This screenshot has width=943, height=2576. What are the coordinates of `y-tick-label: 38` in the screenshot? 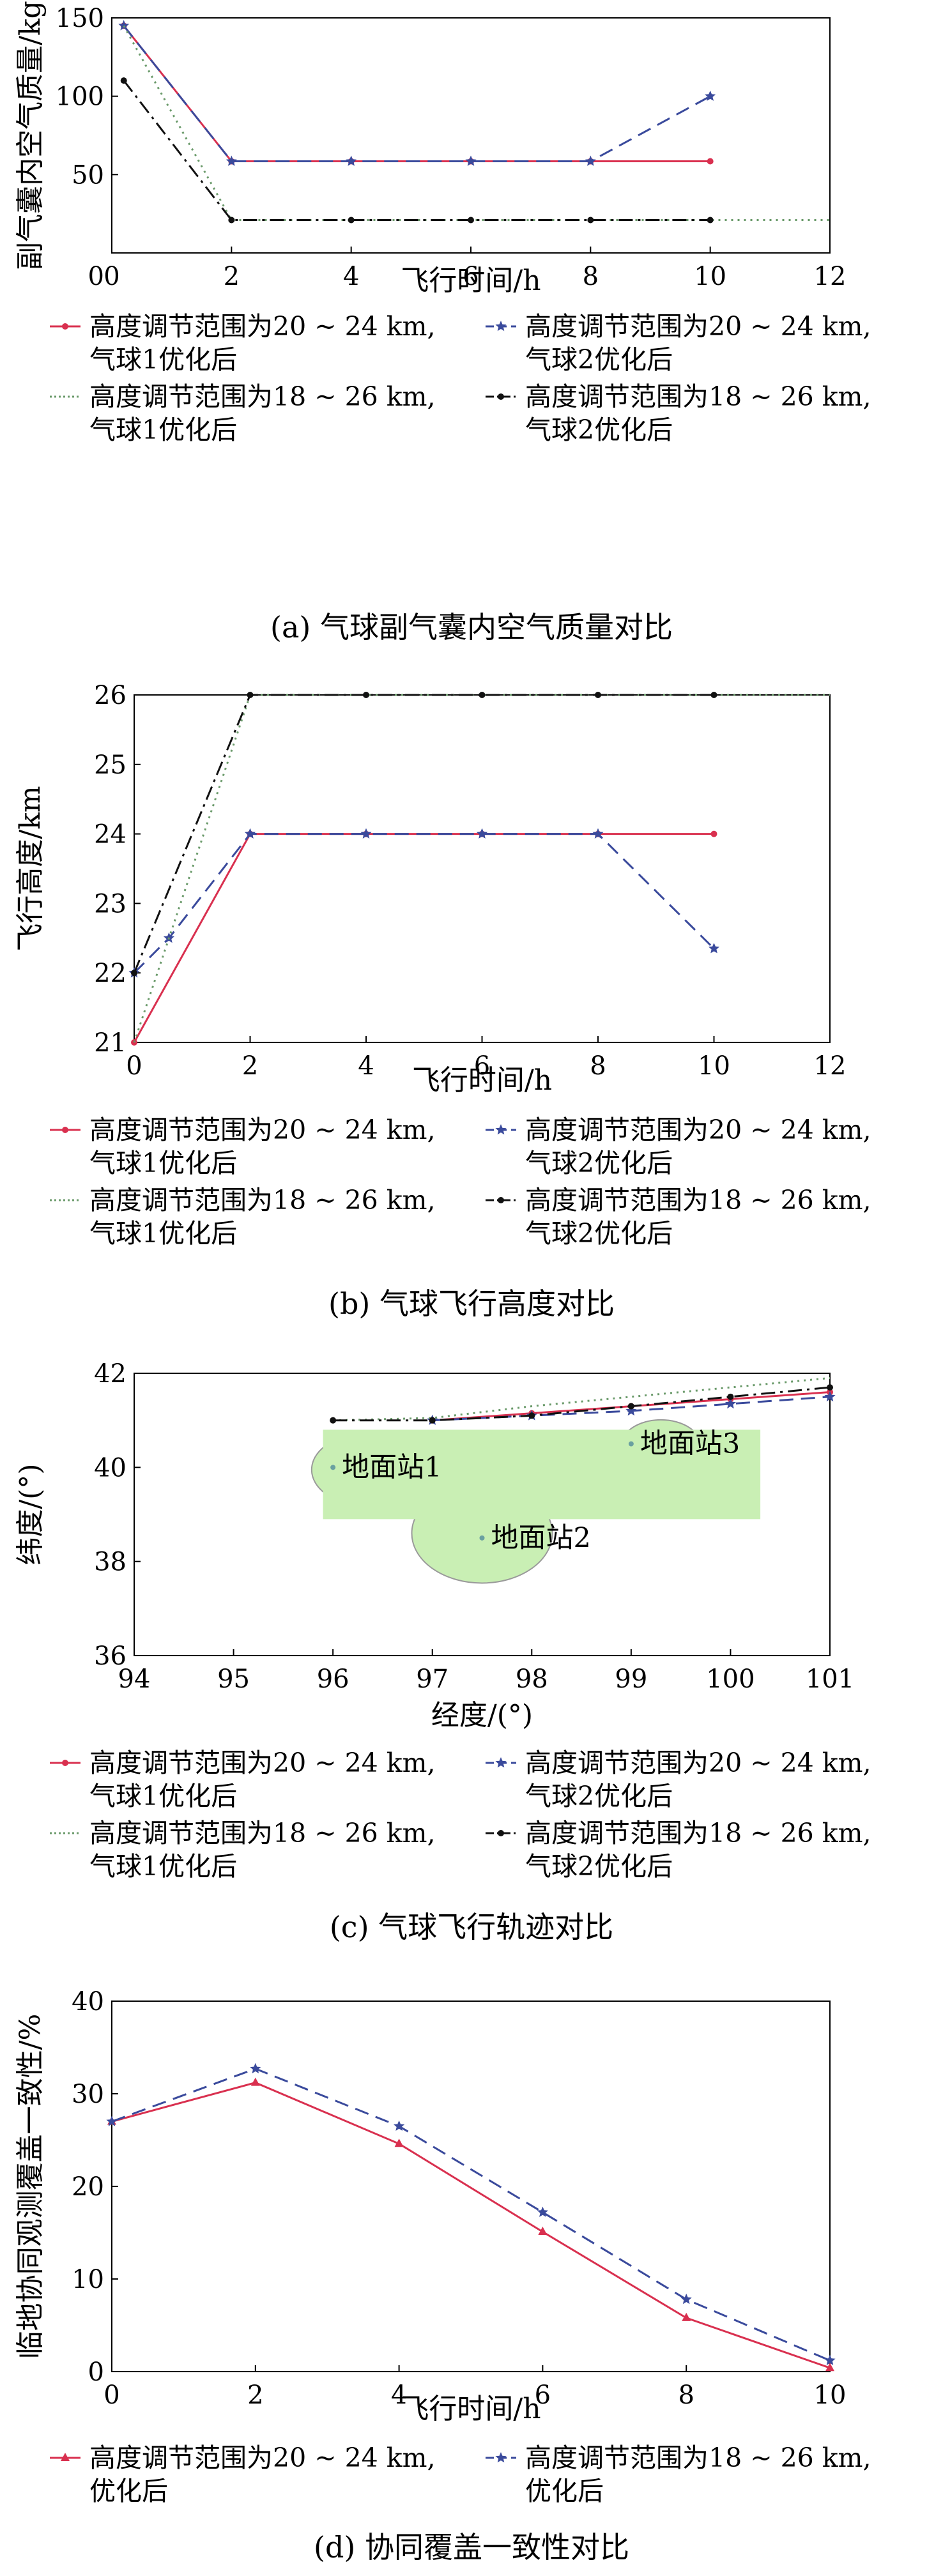 It's located at (110, 1562).